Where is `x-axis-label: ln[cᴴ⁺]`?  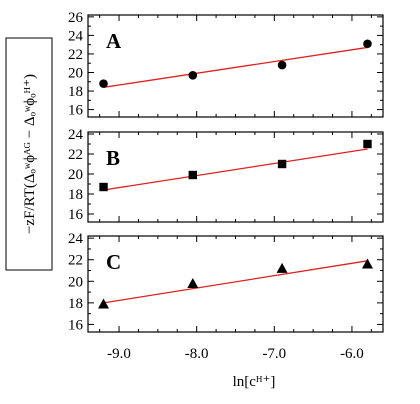
x-axis-label: ln[cᴴ⁺] is located at coordinates (254, 382).